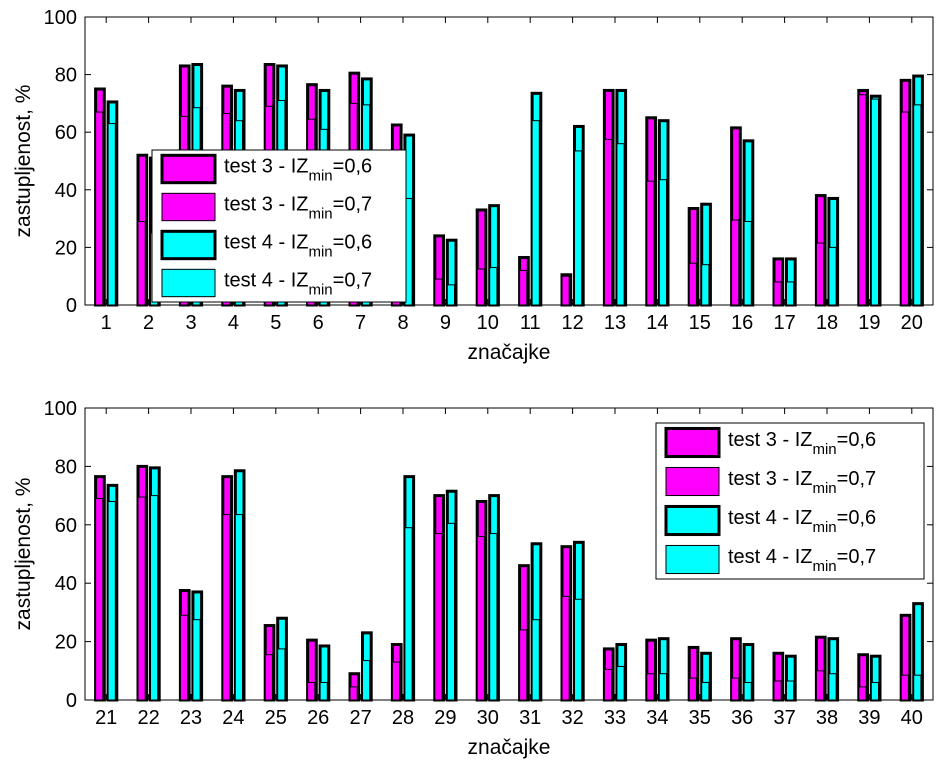 This screenshot has height=764, width=941. Describe the element at coordinates (530, 718) in the screenshot. I see `x-tick-label: 31` at that location.